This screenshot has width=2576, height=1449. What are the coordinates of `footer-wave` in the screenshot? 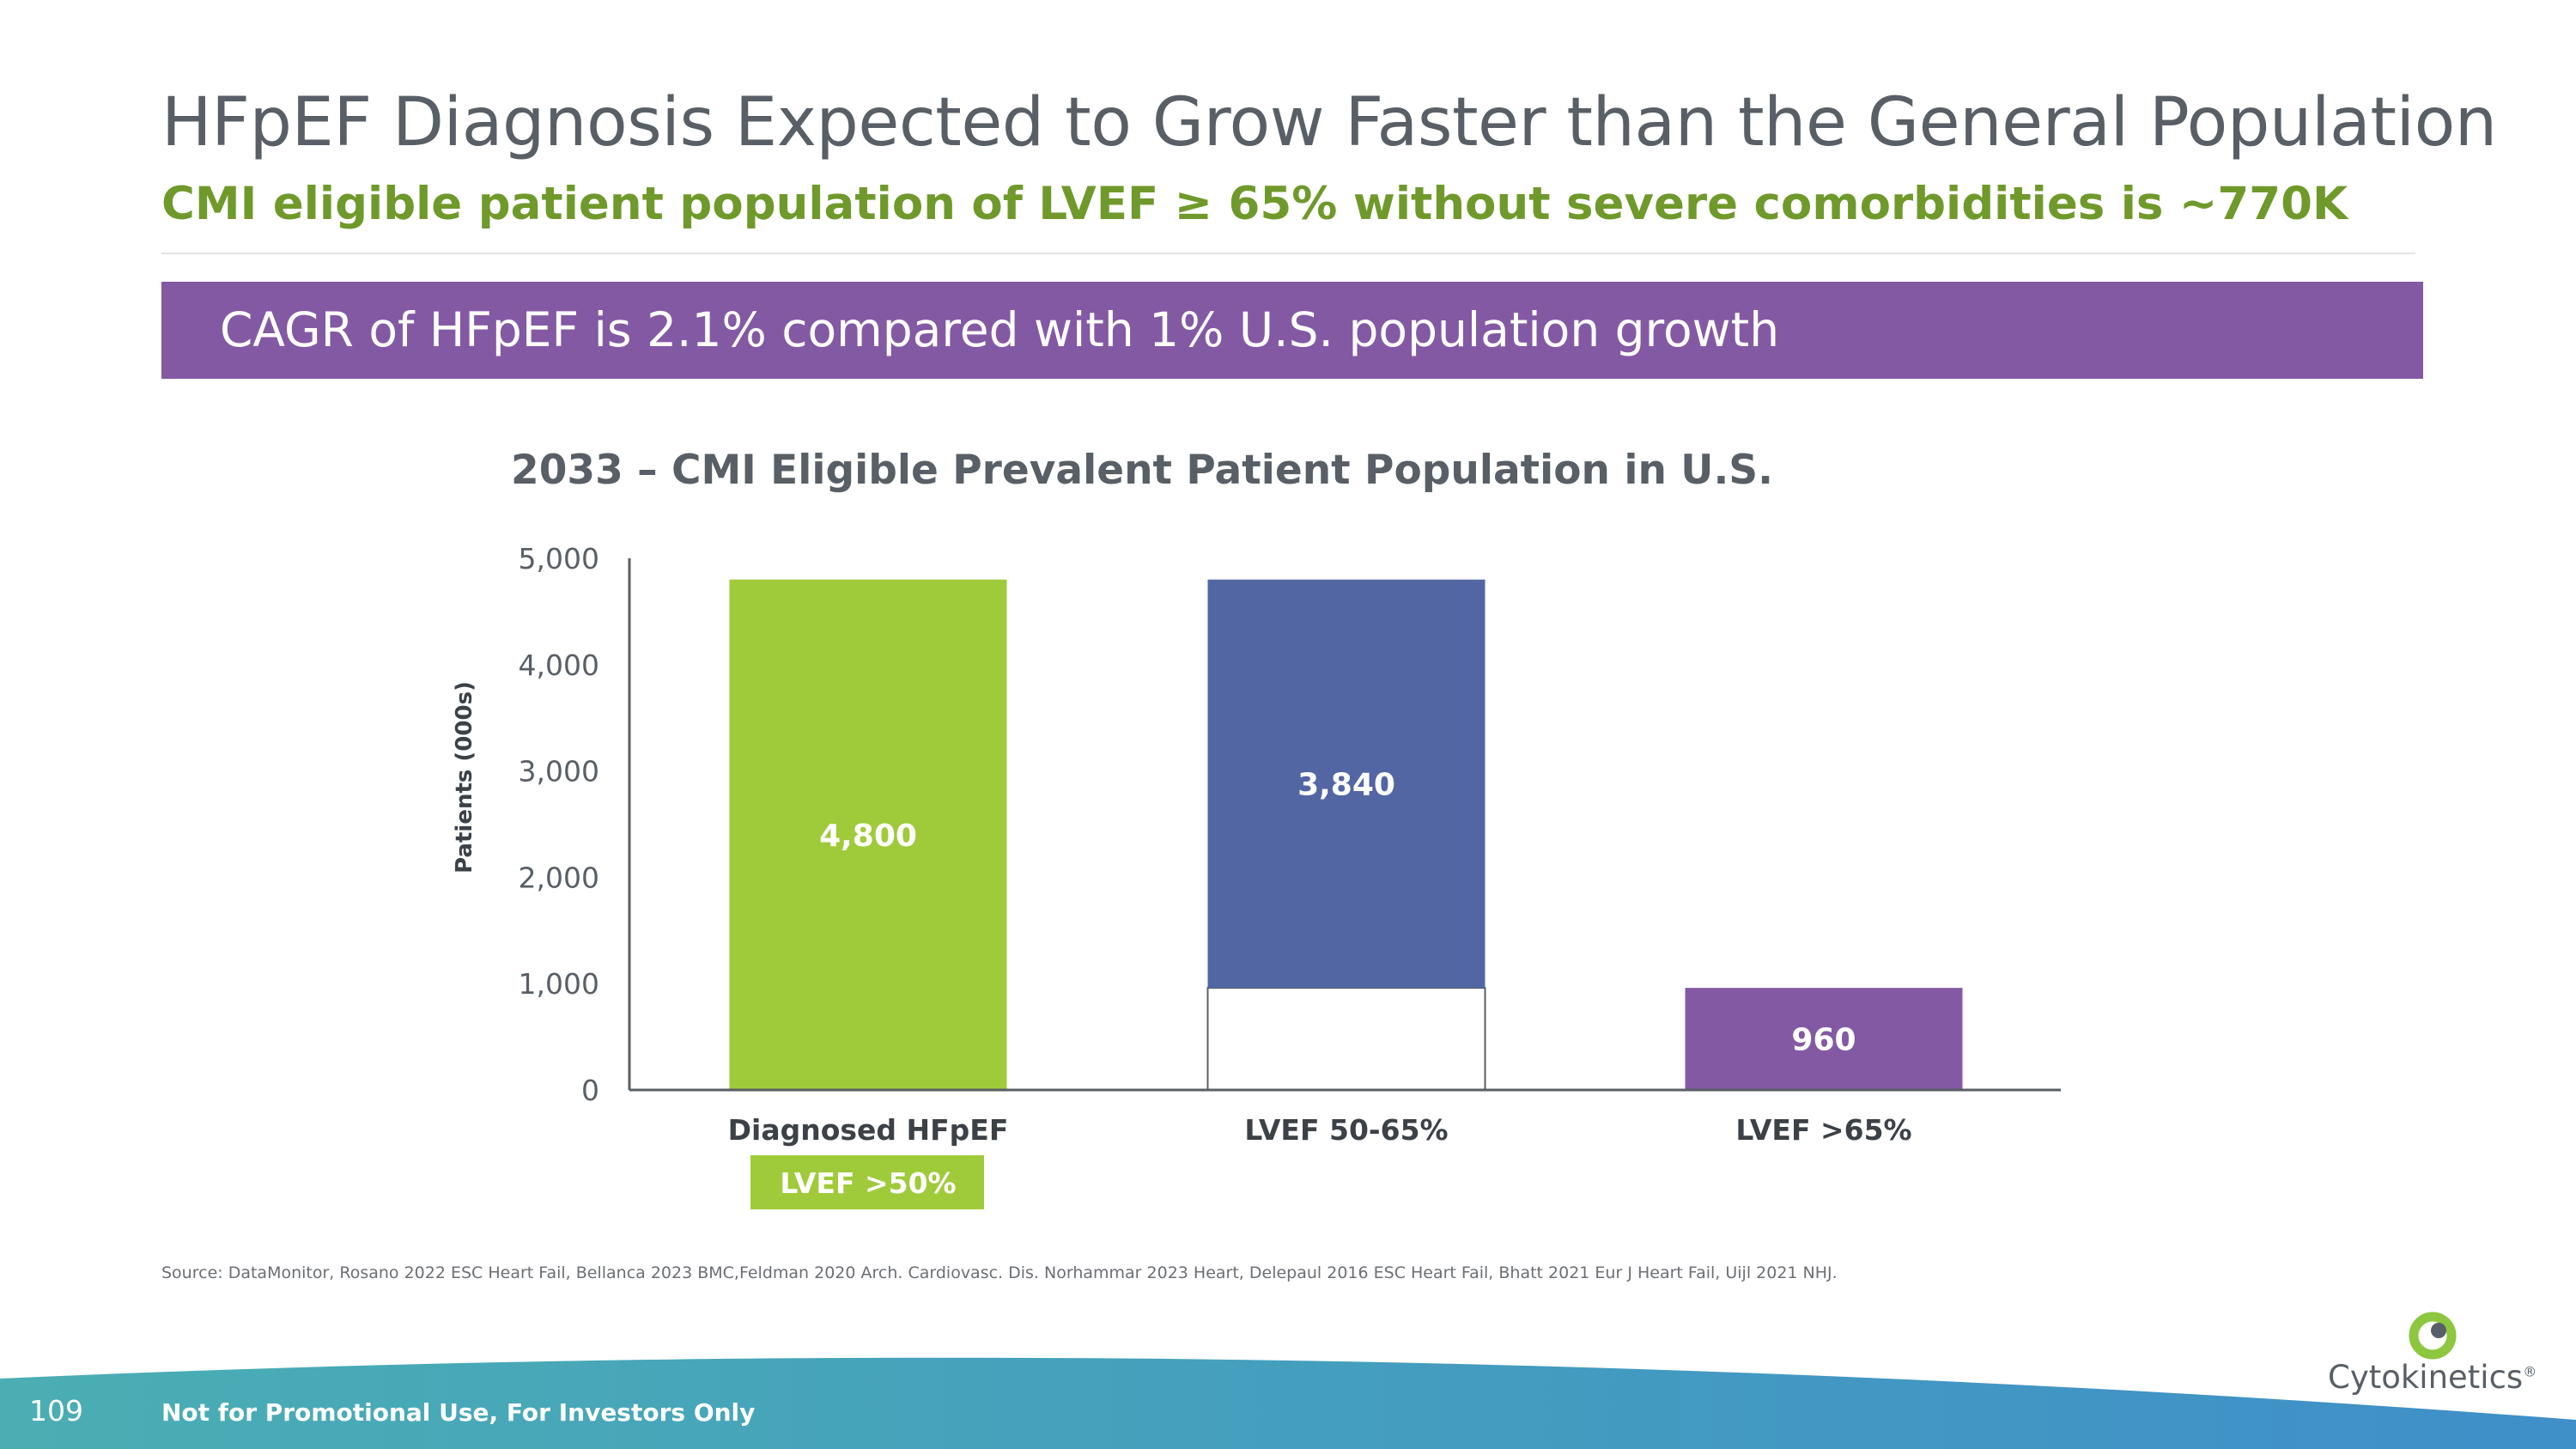 It's located at (1288, 1403).